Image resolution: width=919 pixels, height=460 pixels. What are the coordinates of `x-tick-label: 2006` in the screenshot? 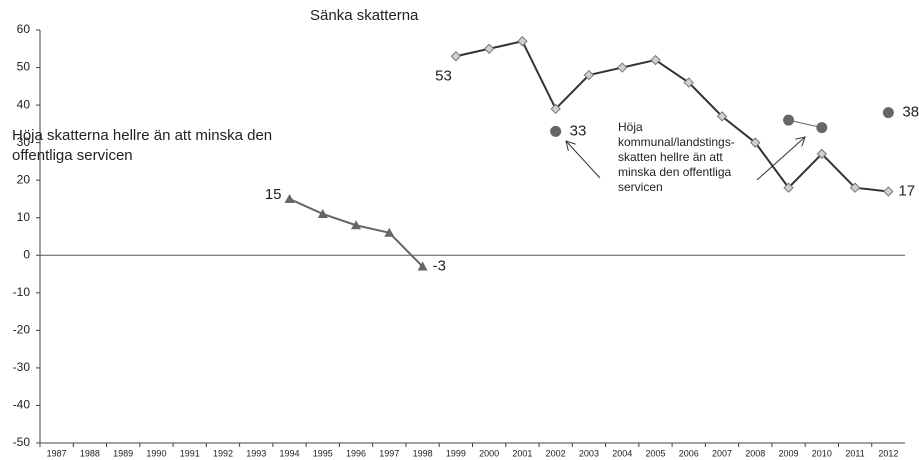 It's located at (689, 453).